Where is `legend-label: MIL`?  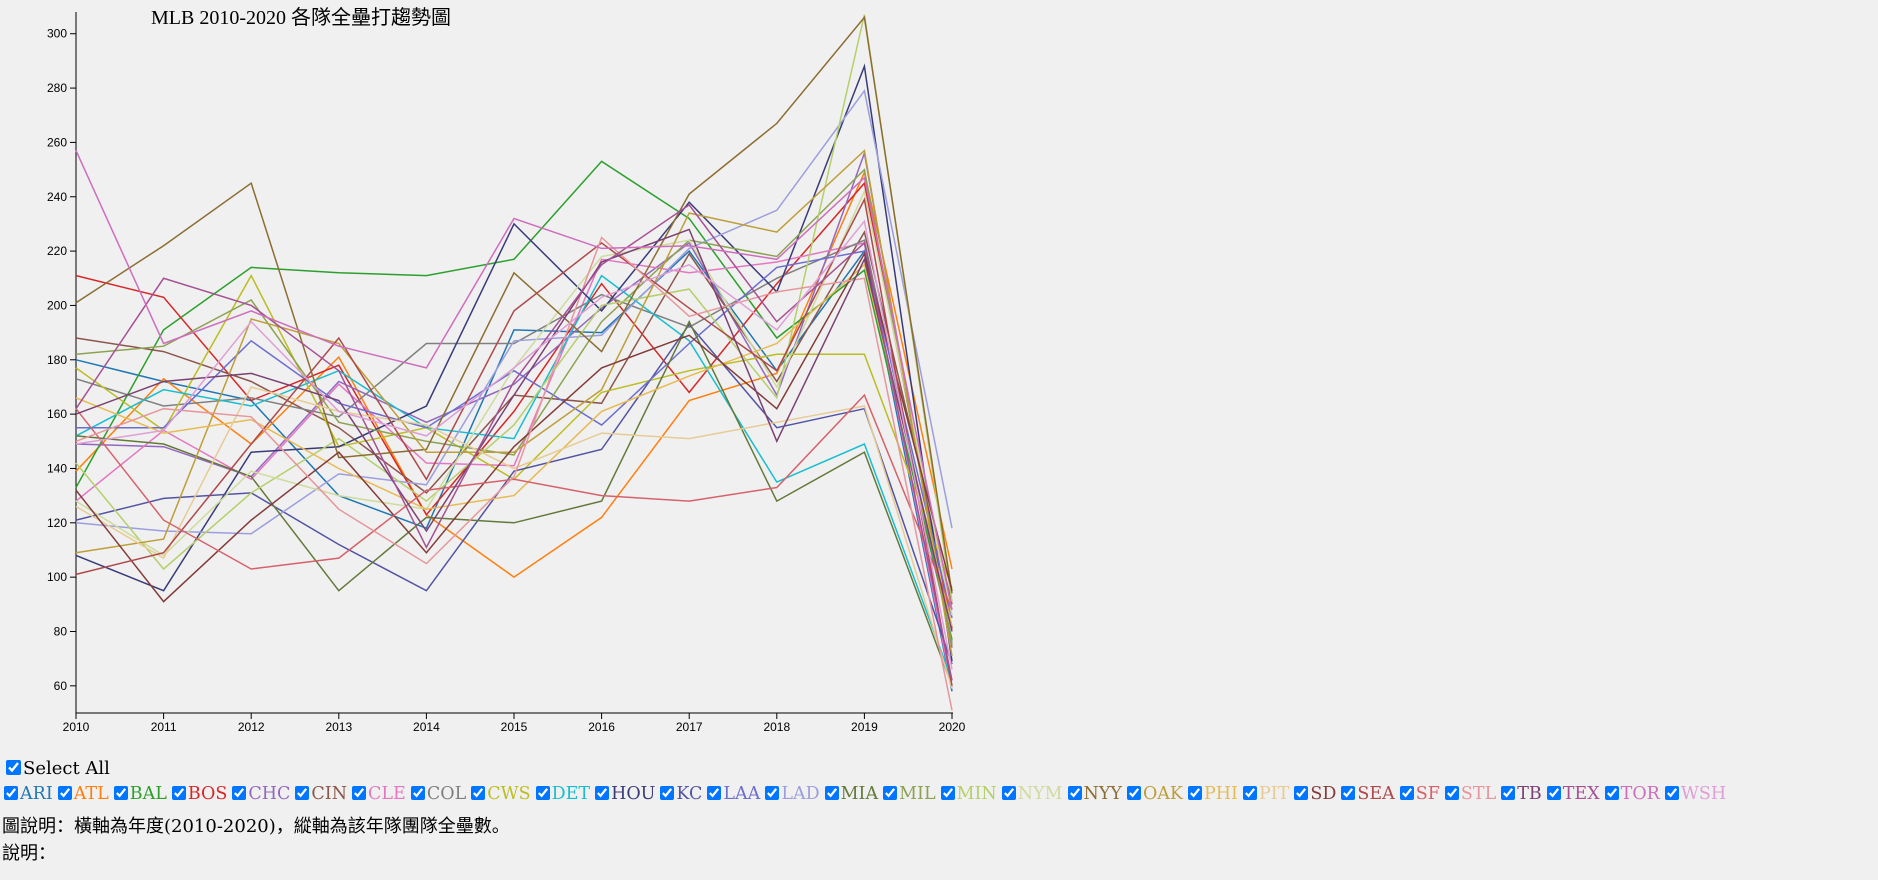
legend-label: MIL is located at coordinates (917, 794).